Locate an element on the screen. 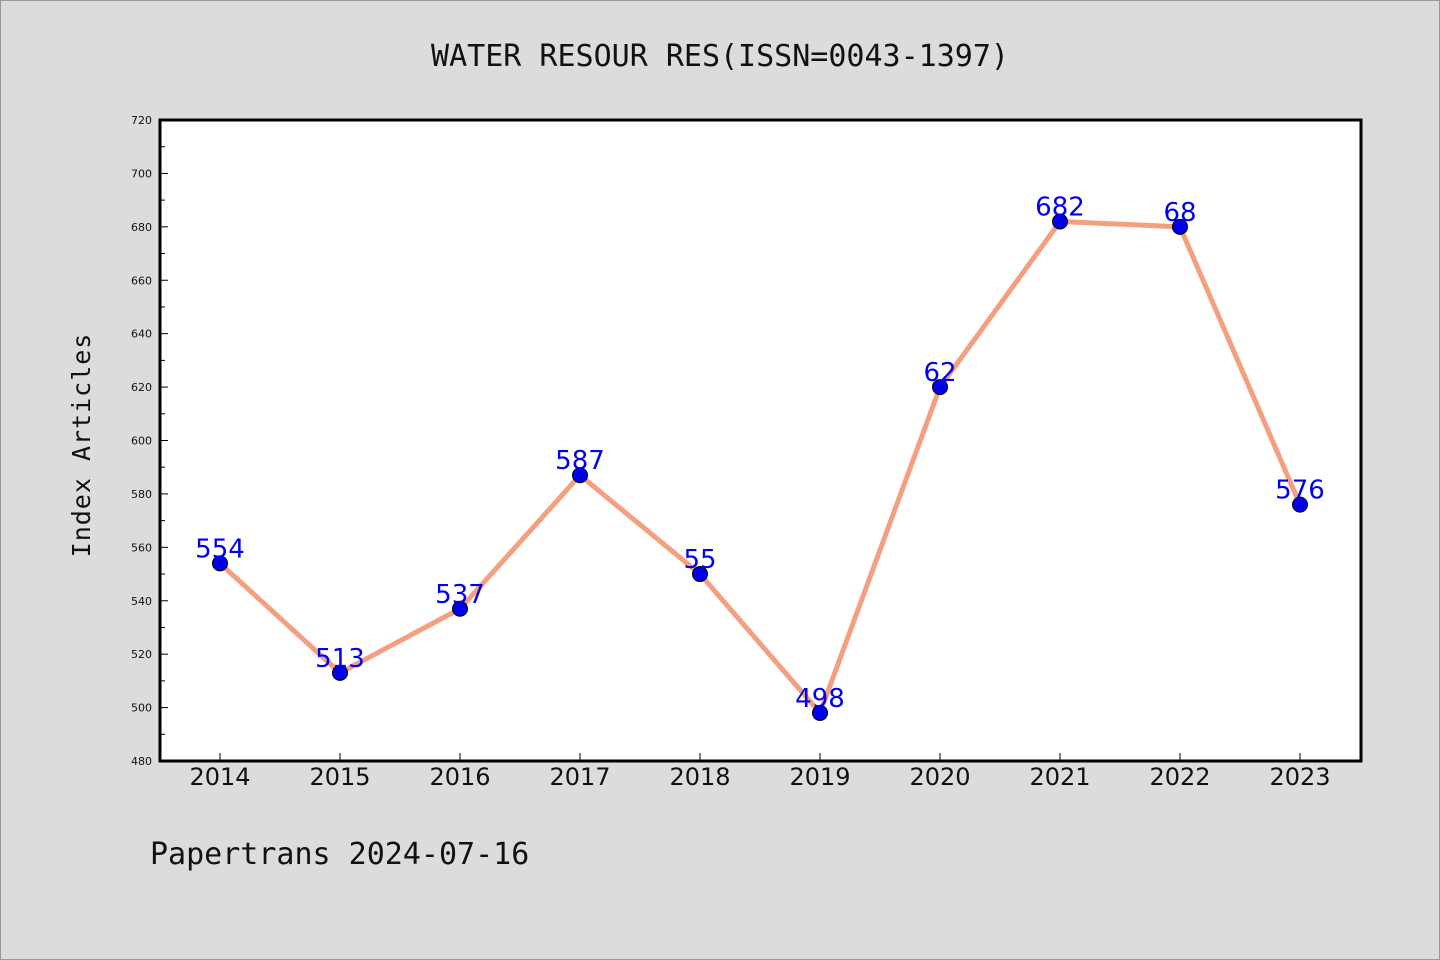 This screenshot has width=1440, height=960. data-label: 576 is located at coordinates (1300, 491).